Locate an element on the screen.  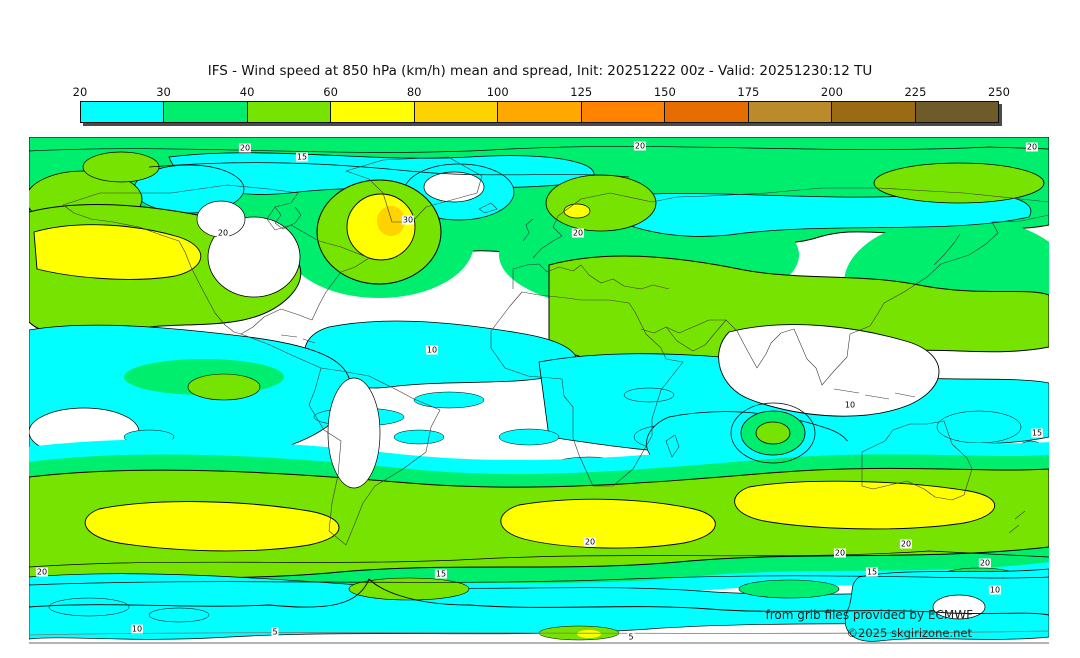
color-scale-tick: 200 is located at coordinates (831, 92).